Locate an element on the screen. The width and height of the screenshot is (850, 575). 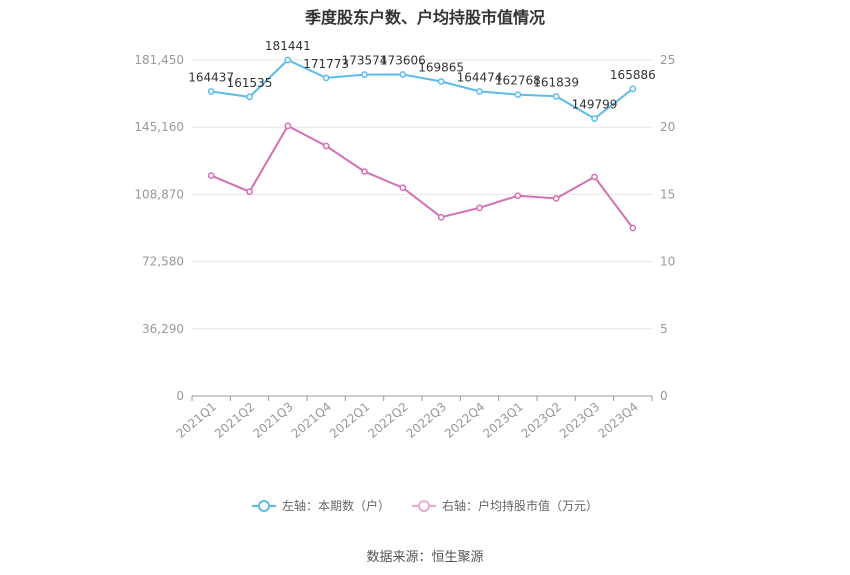
left-axis-tick-label: 0 is located at coordinates (180, 396).